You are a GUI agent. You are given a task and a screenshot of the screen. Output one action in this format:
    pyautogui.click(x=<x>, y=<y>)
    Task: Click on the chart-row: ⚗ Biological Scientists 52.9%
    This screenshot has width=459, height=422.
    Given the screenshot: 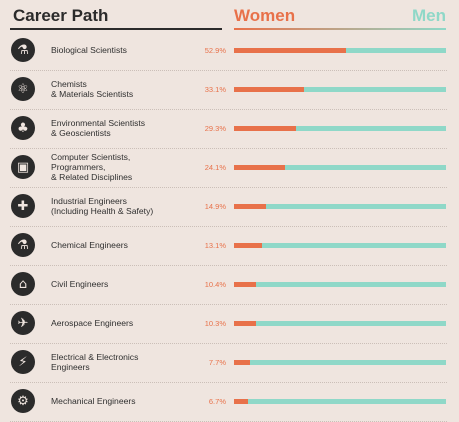 What is the action you would take?
    pyautogui.click(x=229, y=51)
    